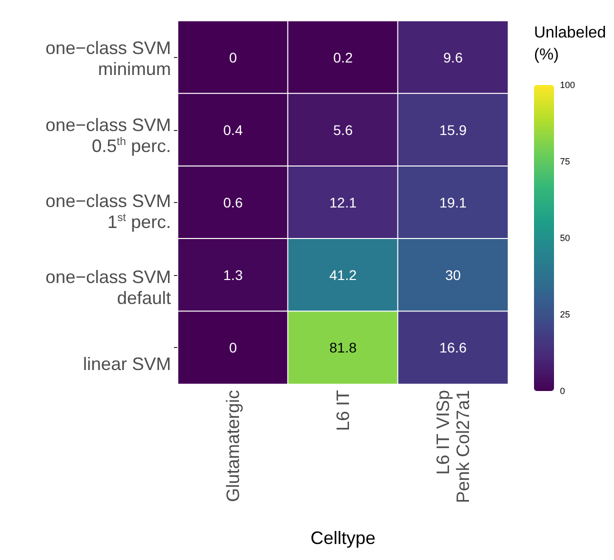  Describe the element at coordinates (233, 275) in the screenshot. I see `data-label: 1.3` at that location.